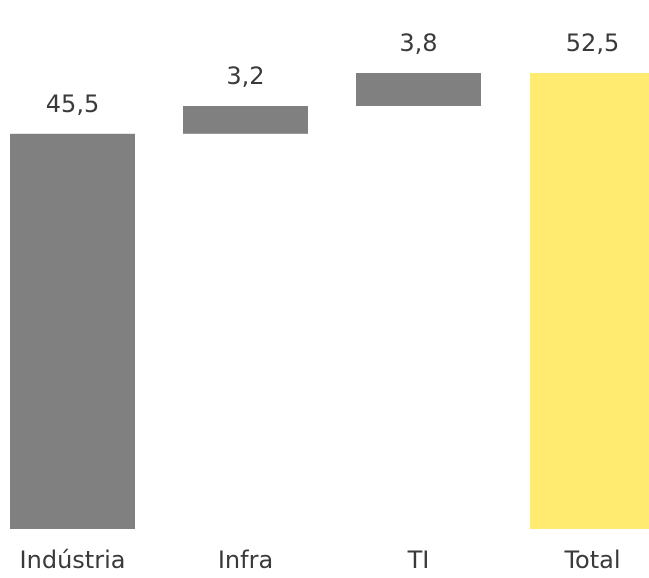  Describe the element at coordinates (245, 560) in the screenshot. I see `category-label-infra: Infra` at that location.